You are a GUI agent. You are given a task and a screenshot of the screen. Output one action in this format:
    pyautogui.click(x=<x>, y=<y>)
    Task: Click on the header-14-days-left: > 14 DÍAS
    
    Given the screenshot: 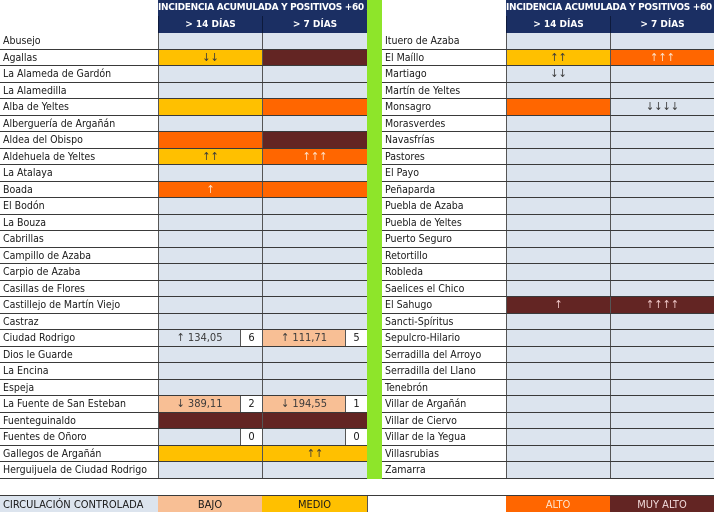 What is the action you would take?
    pyautogui.click(x=210, y=24)
    